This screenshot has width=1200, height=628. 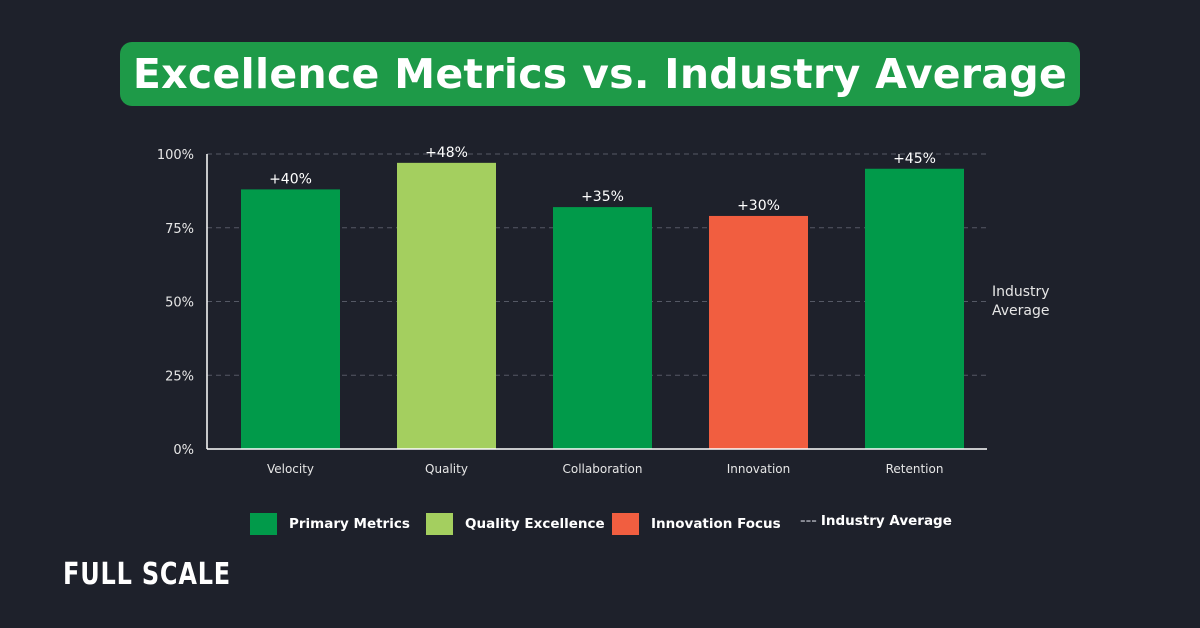 What do you see at coordinates (758, 206) in the screenshot?
I see `data-label: +30%` at bounding box center [758, 206].